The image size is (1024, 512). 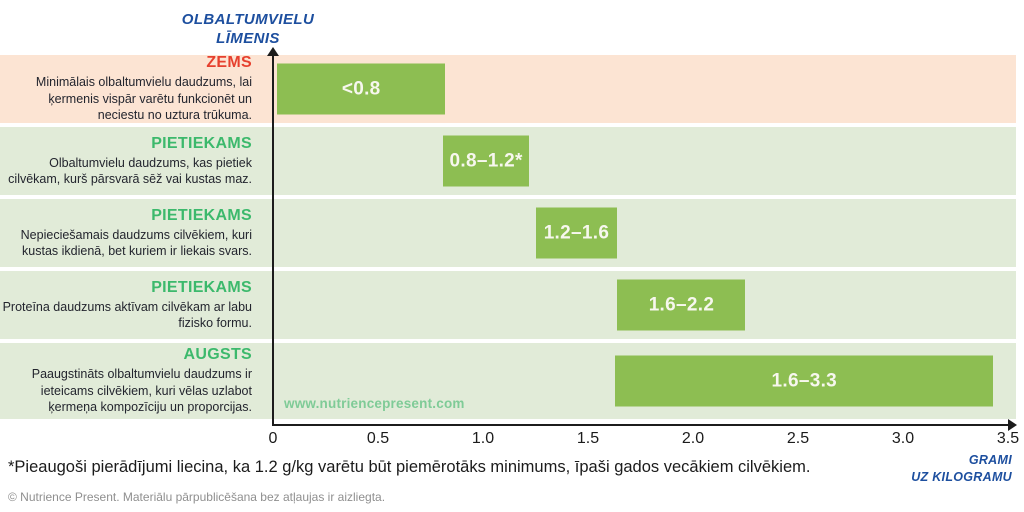 What do you see at coordinates (961, 477) in the screenshot?
I see `x-axis-unit-line2: UZ KILOGRAMU` at bounding box center [961, 477].